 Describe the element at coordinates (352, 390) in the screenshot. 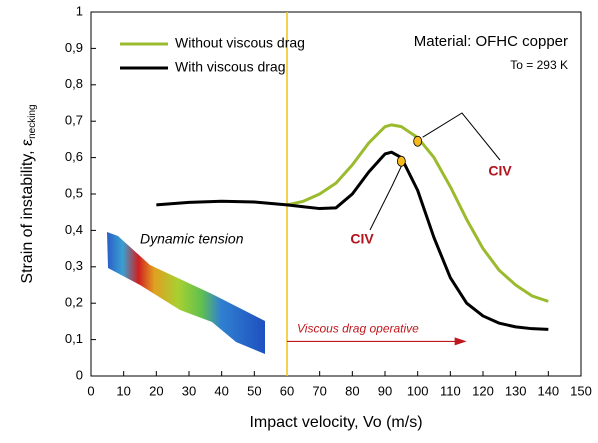

I see `x-tick-label: 80` at that location.